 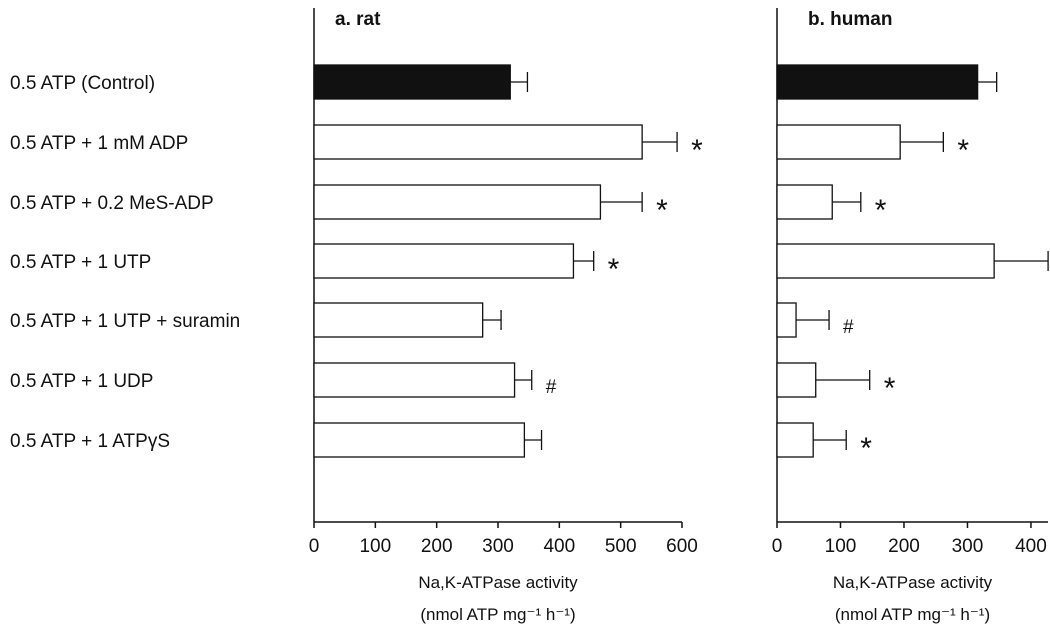 What do you see at coordinates (82, 83) in the screenshot?
I see `category-label: 0.5 ATP (Control)` at bounding box center [82, 83].